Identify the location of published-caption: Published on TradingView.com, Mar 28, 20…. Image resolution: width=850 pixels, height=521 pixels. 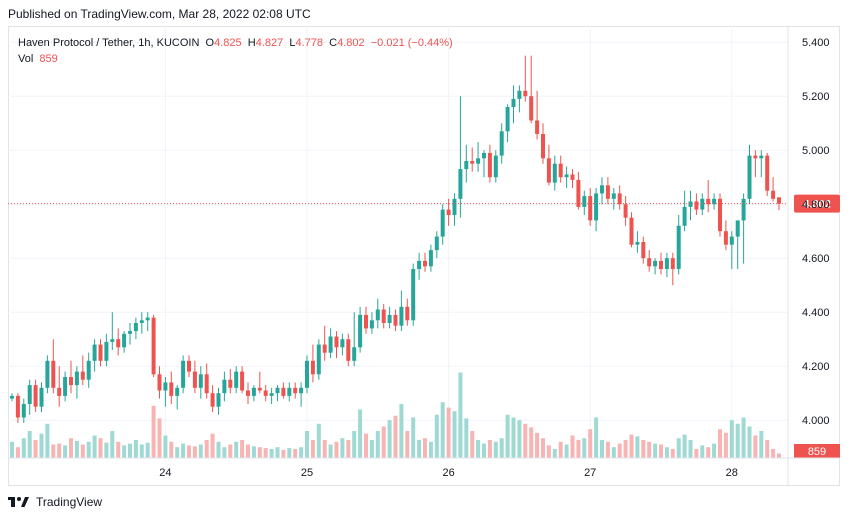
(159, 14).